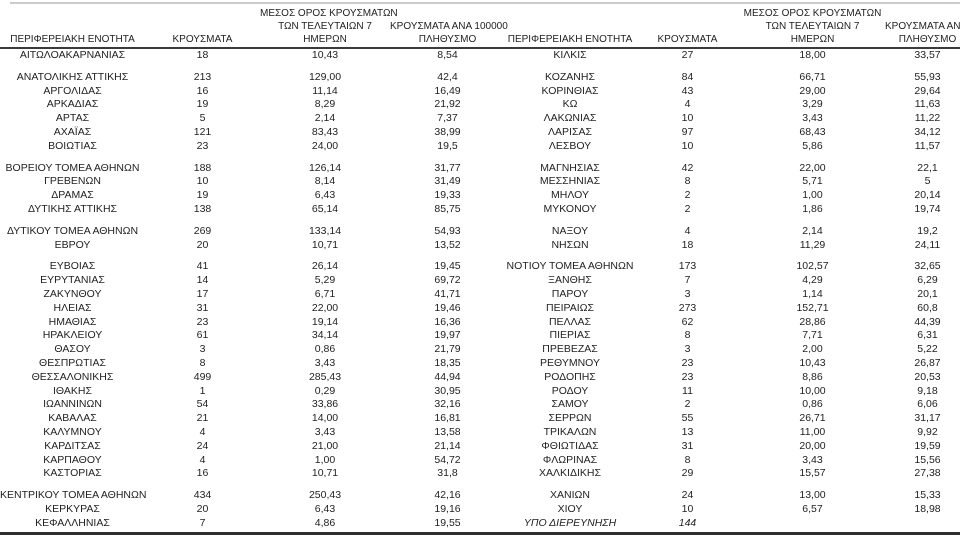 This screenshot has height=539, width=960. I want to click on cases-cell: 4, so click(687, 104).